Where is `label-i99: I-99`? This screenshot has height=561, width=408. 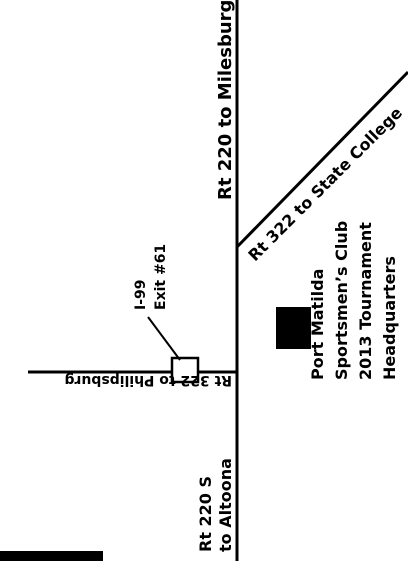 label-i99: I-99 is located at coordinates (141, 294).